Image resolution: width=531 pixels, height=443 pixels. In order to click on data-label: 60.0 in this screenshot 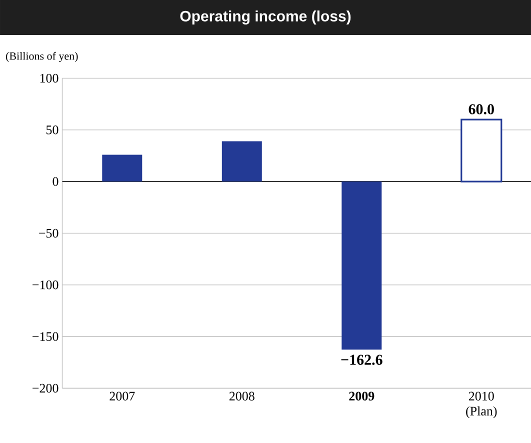, I will do `click(481, 109)`.